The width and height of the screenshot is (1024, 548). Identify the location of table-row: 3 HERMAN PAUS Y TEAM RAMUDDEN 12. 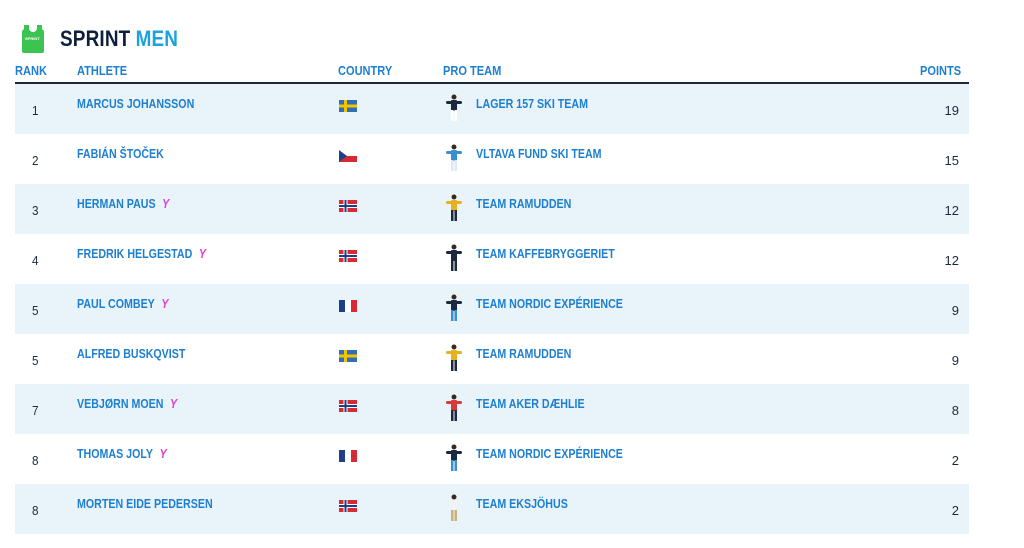
(492, 209).